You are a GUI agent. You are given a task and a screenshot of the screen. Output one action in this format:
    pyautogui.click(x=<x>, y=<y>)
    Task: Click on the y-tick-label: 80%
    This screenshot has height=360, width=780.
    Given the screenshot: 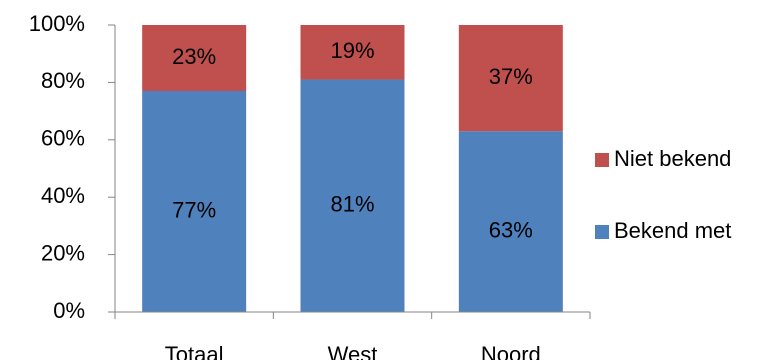 What is the action you would take?
    pyautogui.click(x=63, y=80)
    